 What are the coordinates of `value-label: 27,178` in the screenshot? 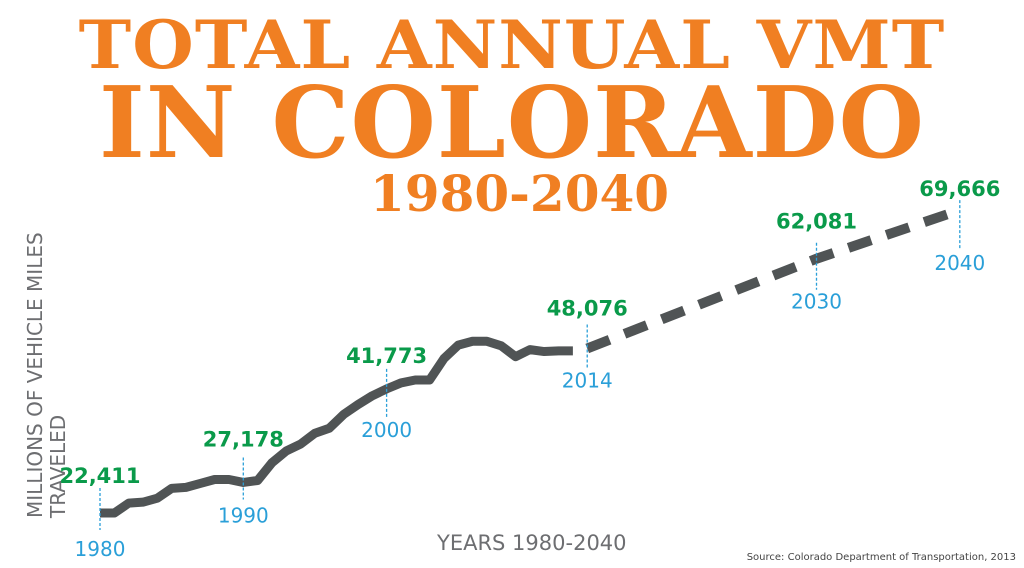 It's located at (243, 439).